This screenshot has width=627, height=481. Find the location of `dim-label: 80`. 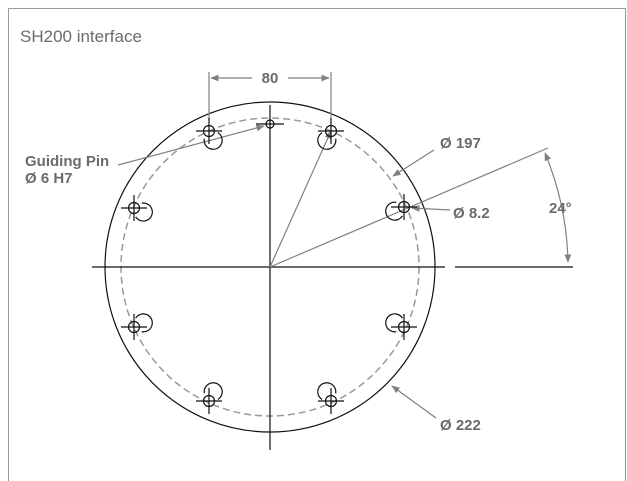

dim-label: 80 is located at coordinates (270, 78).